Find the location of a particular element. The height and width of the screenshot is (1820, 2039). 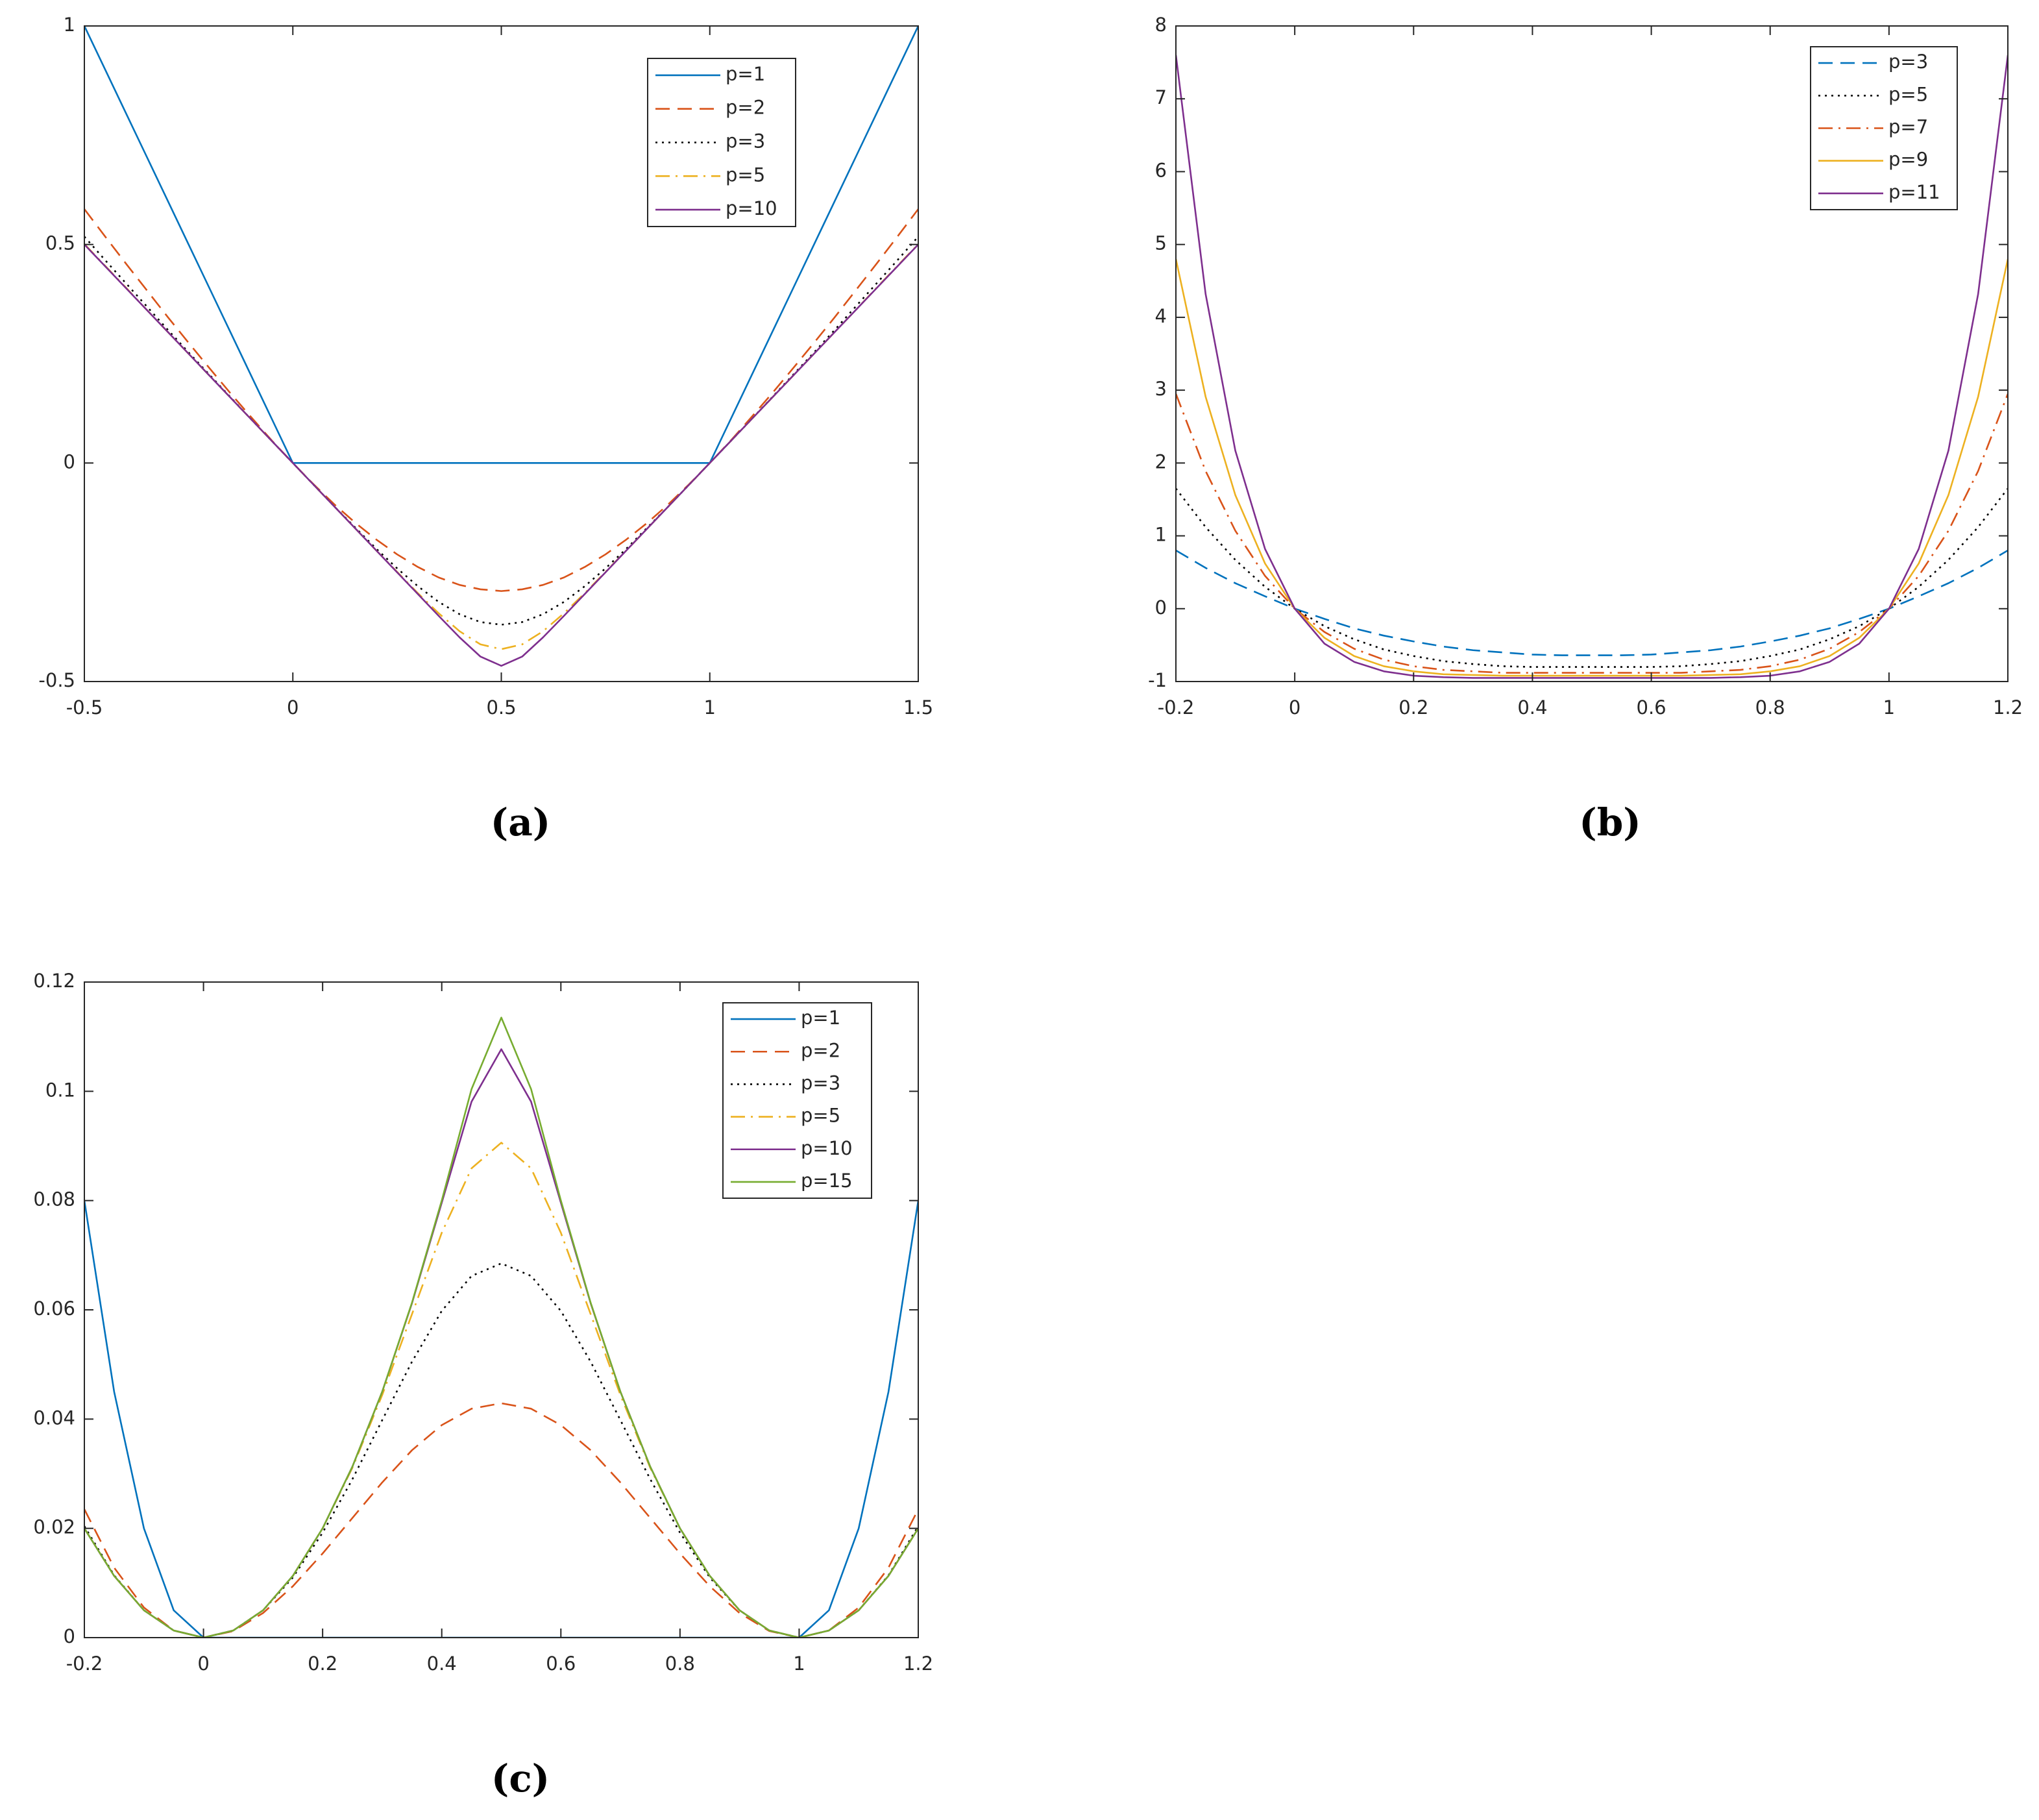

legend: p=3 p=5 p=7 p=9 p=11 is located at coordinates (1884, 128).